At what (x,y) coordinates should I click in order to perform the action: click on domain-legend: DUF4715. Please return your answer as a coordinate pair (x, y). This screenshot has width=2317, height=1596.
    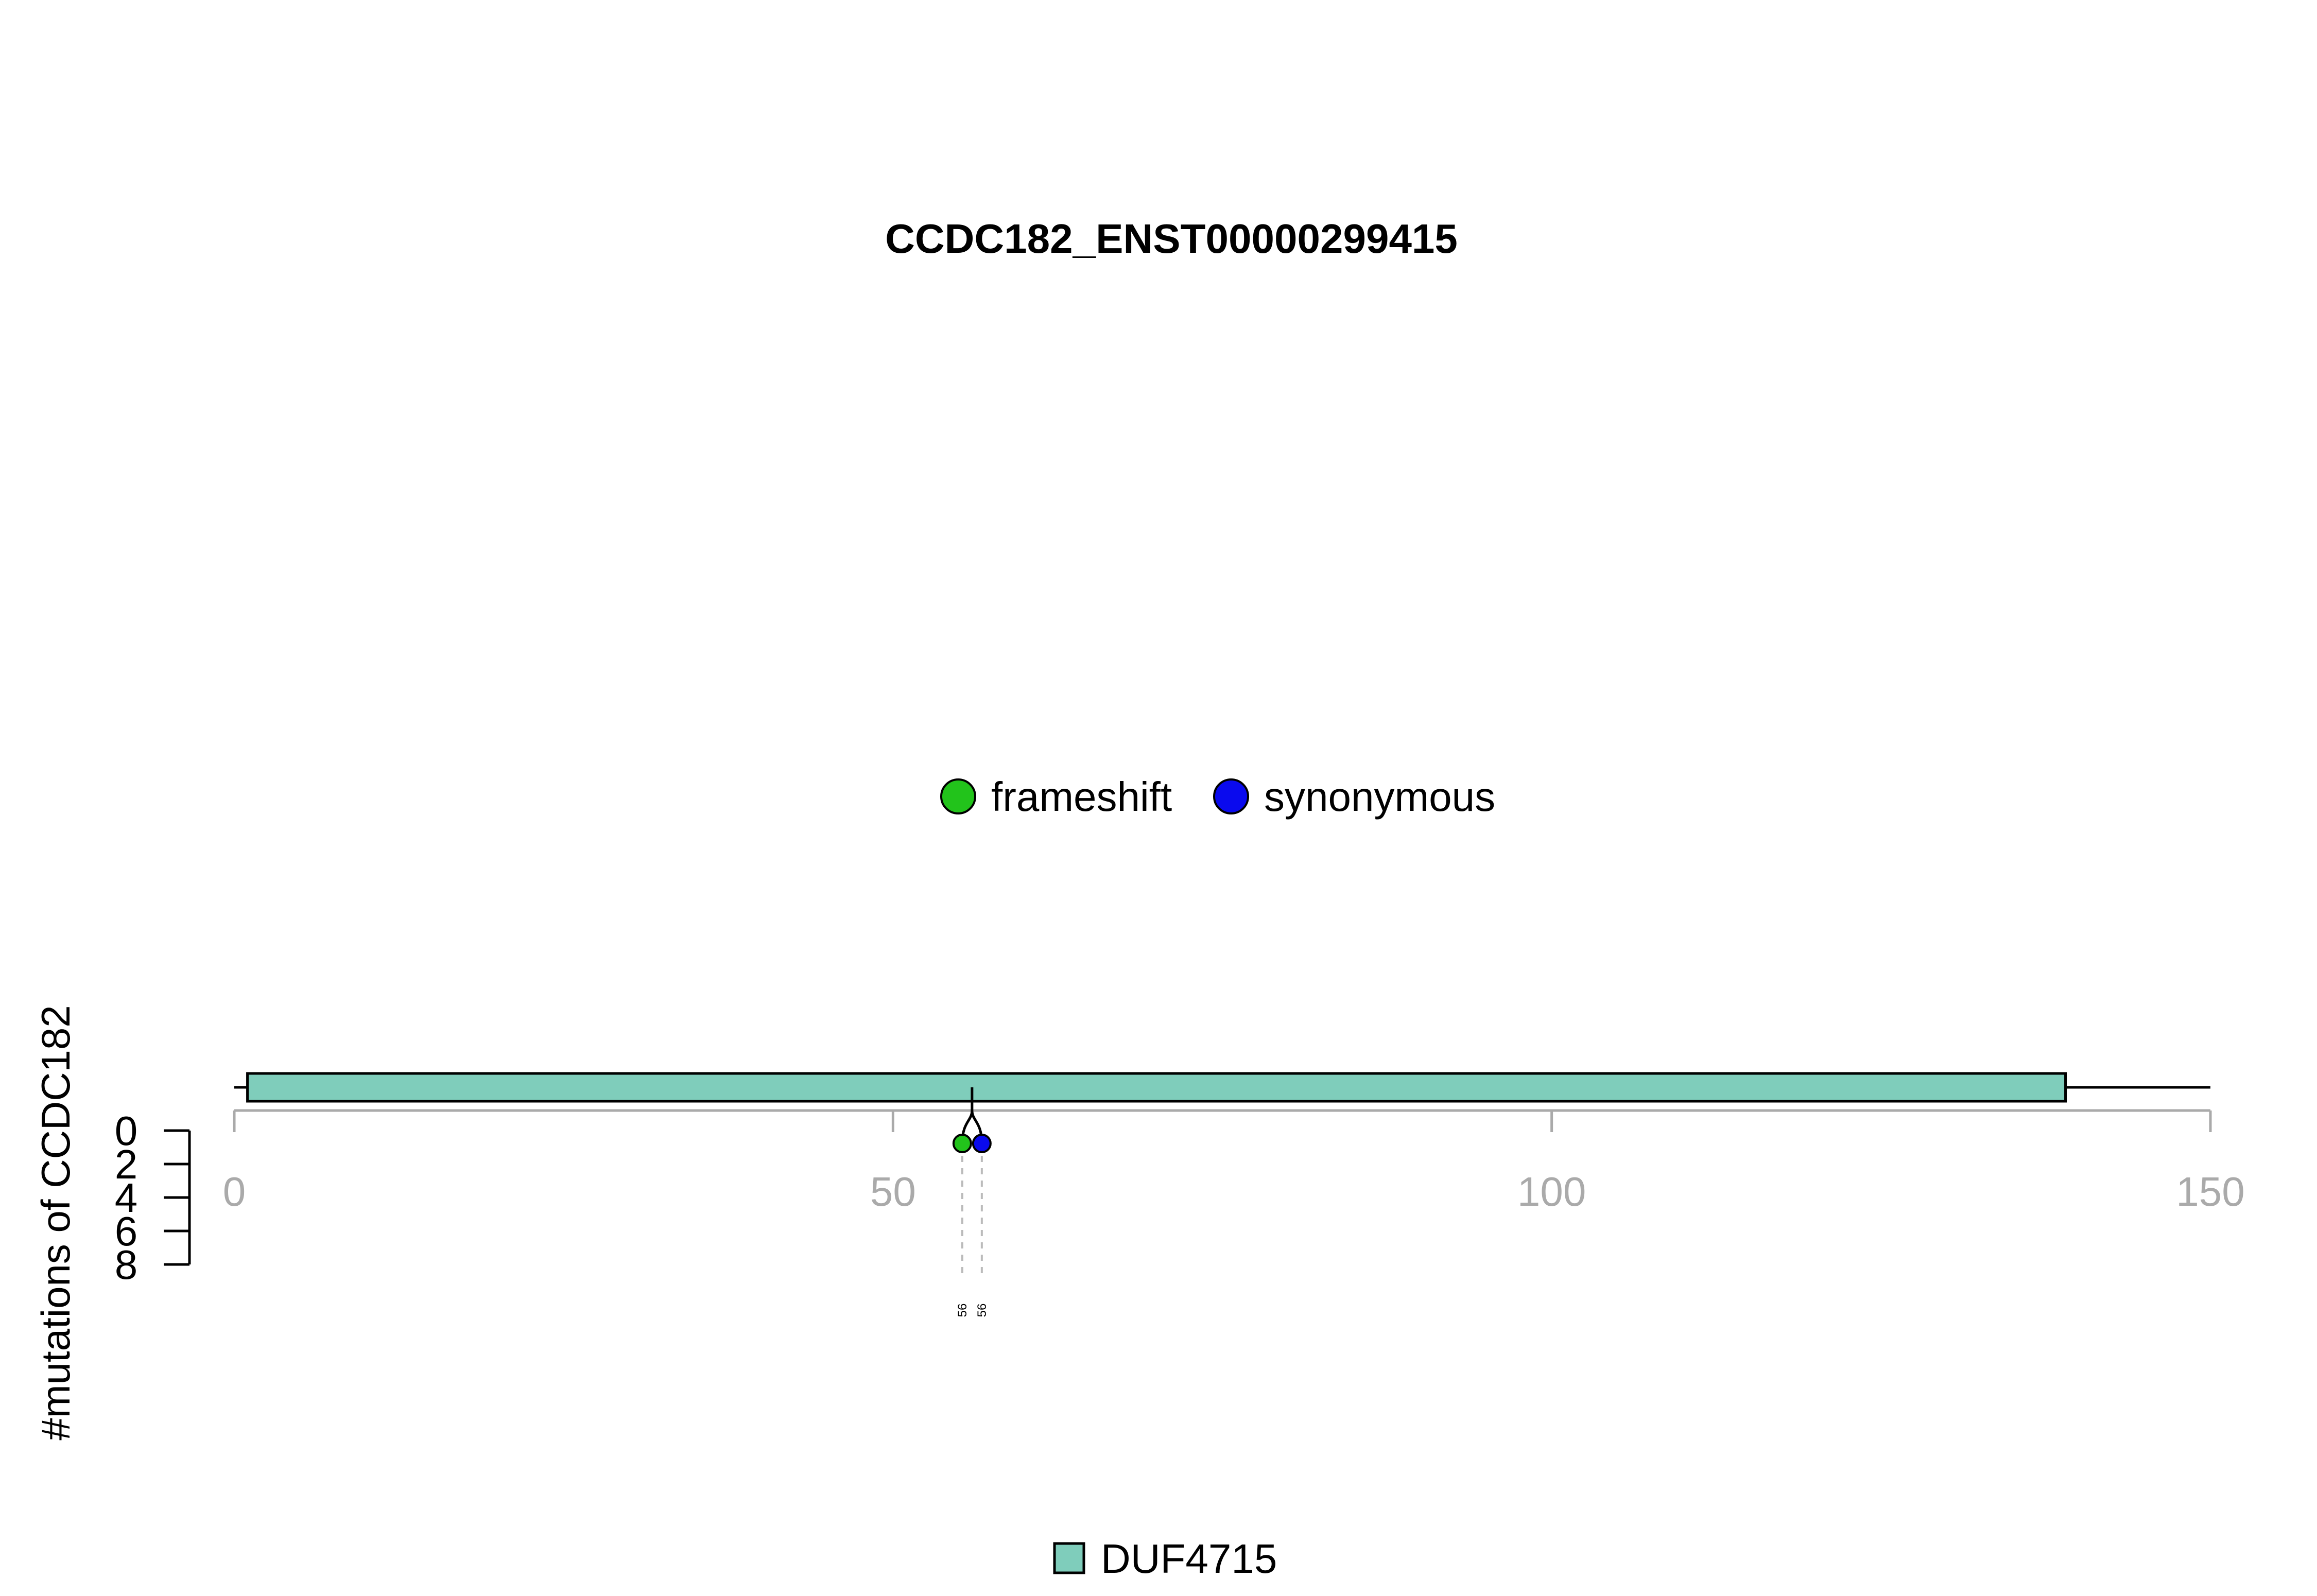
    Looking at the image, I should click on (1165, 1559).